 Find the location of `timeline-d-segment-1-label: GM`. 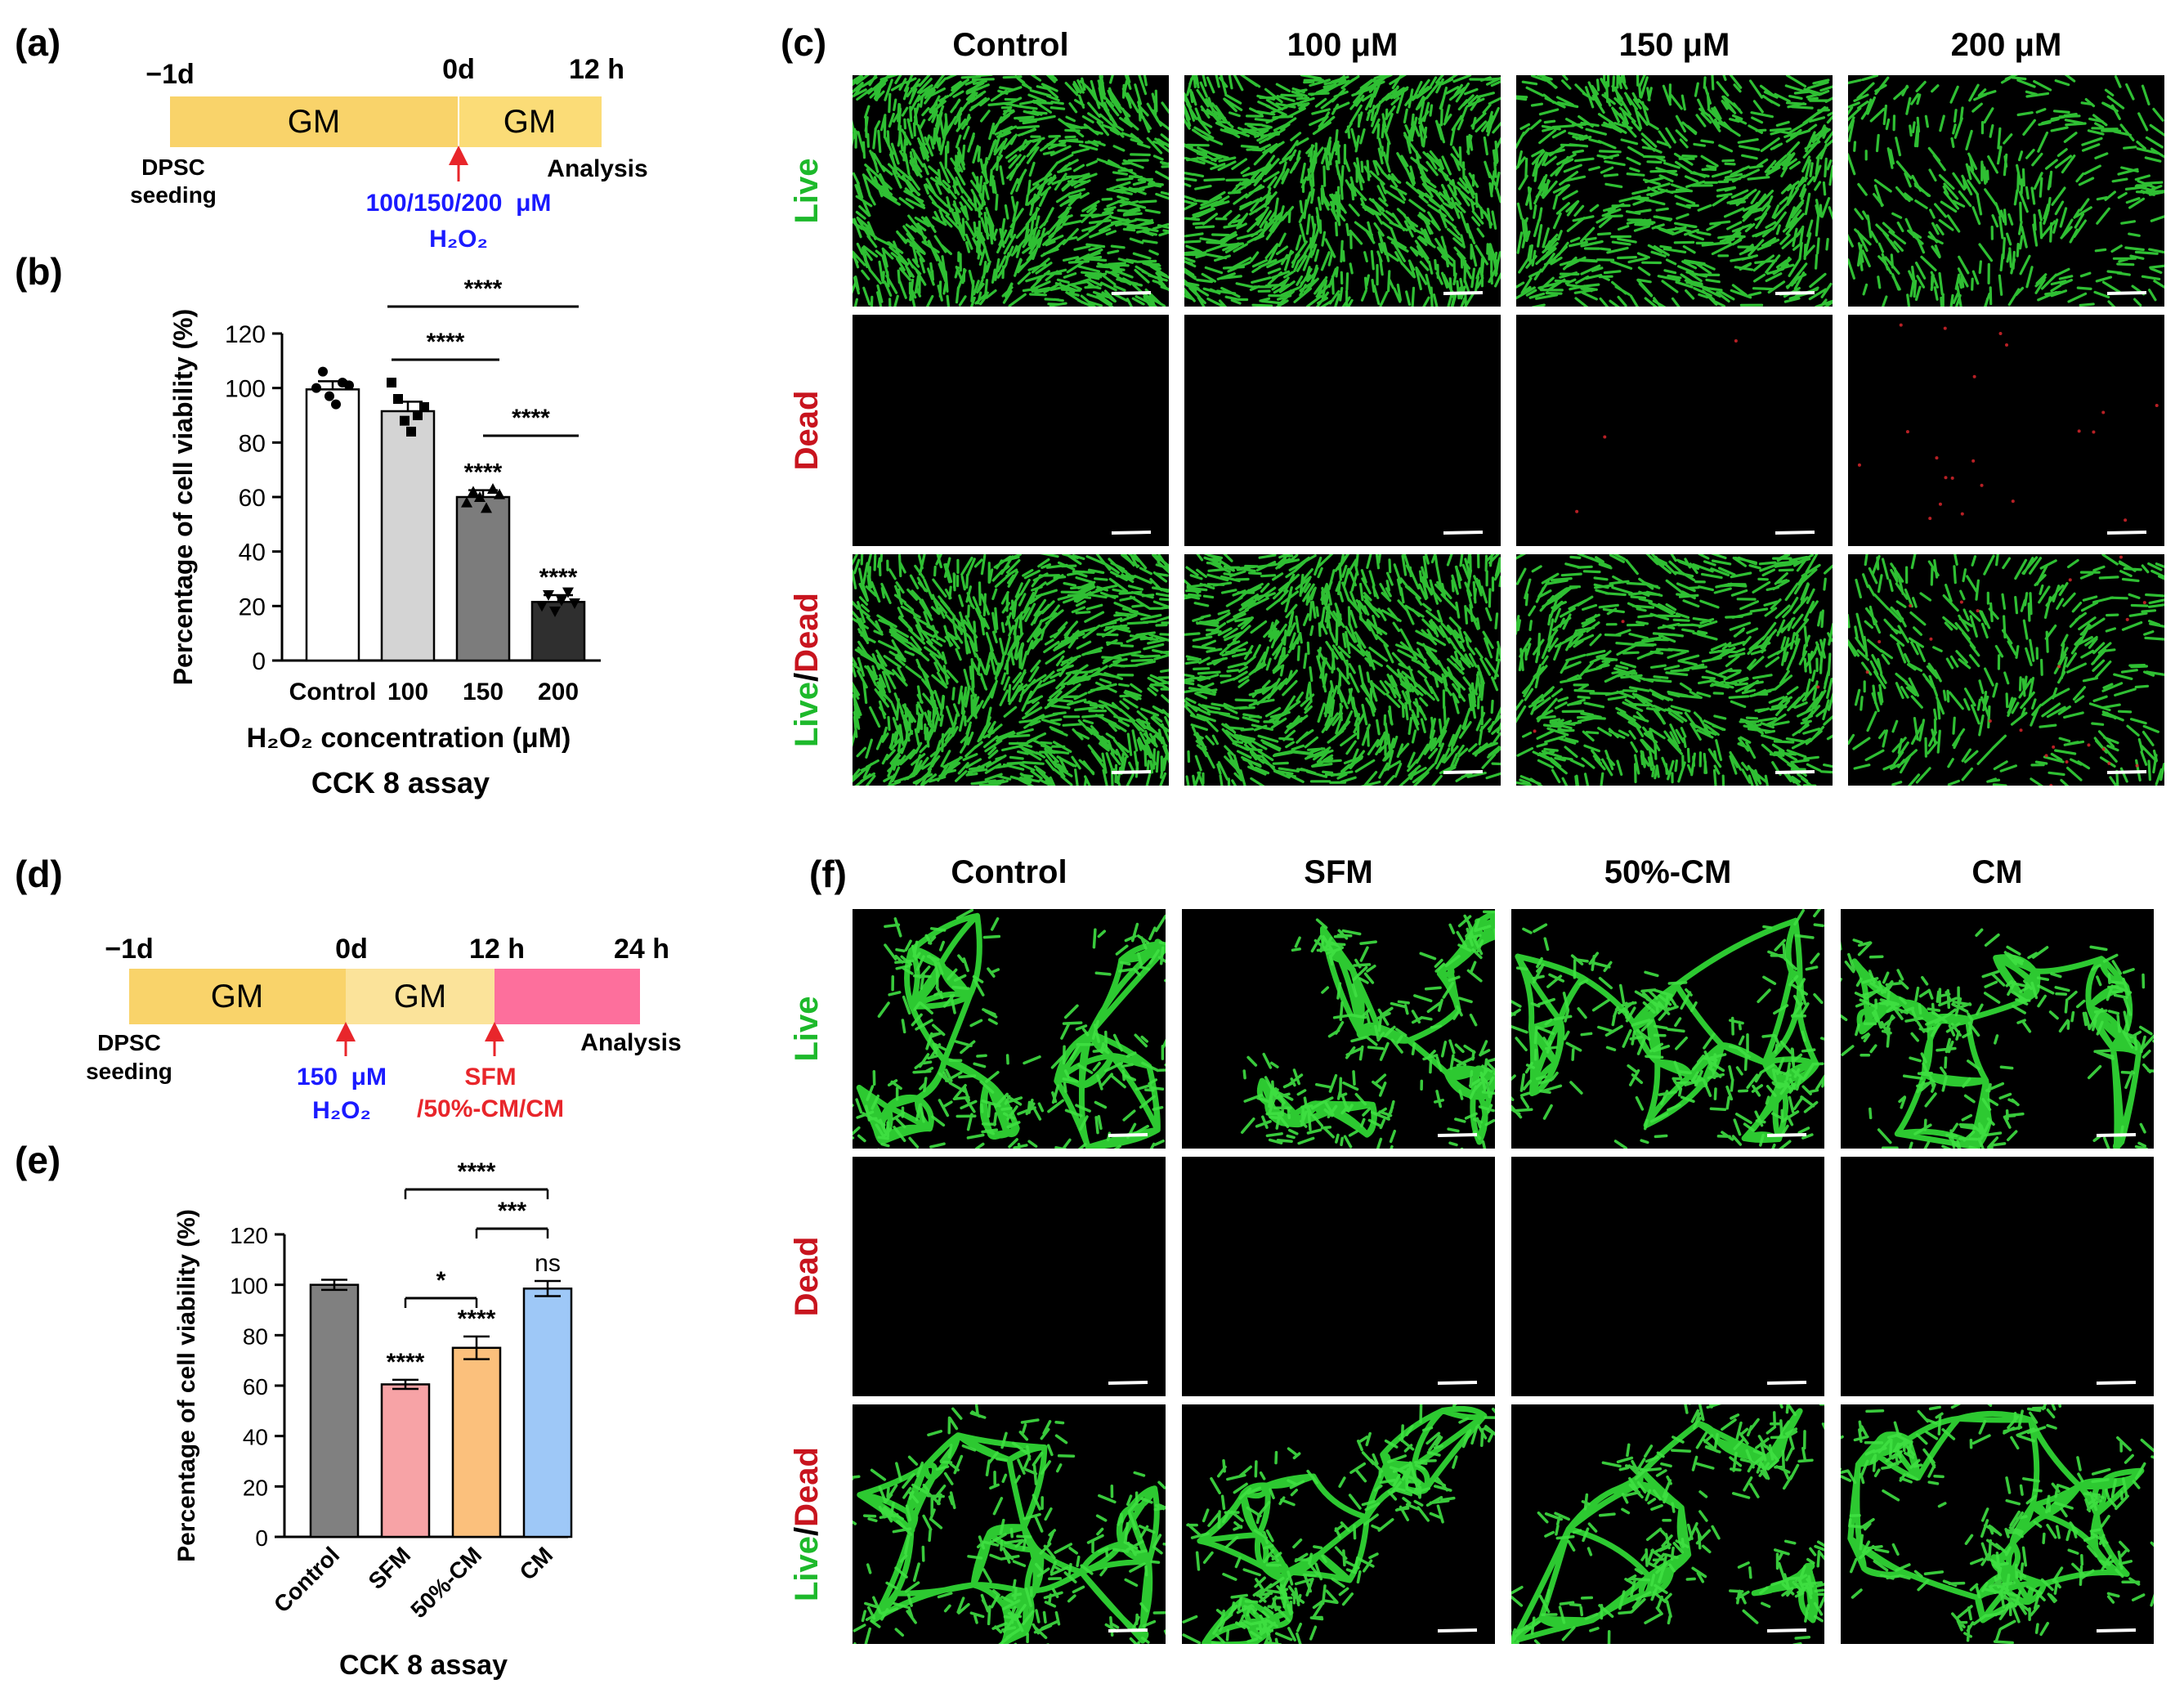

timeline-d-segment-1-label: GM is located at coordinates (237, 997).